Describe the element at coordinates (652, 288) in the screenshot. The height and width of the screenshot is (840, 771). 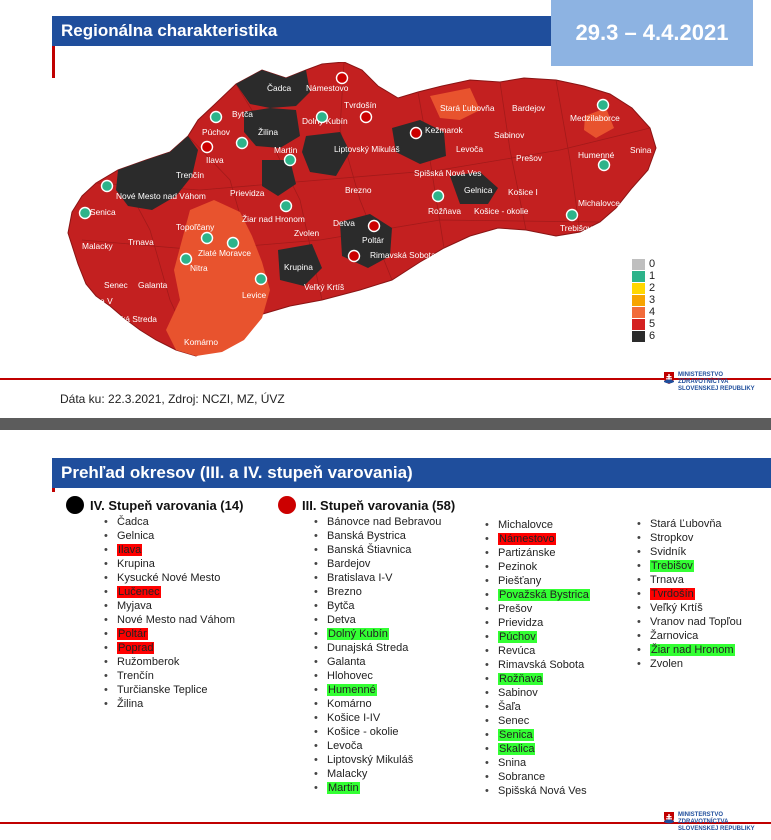
I see `legend-label: 2` at that location.